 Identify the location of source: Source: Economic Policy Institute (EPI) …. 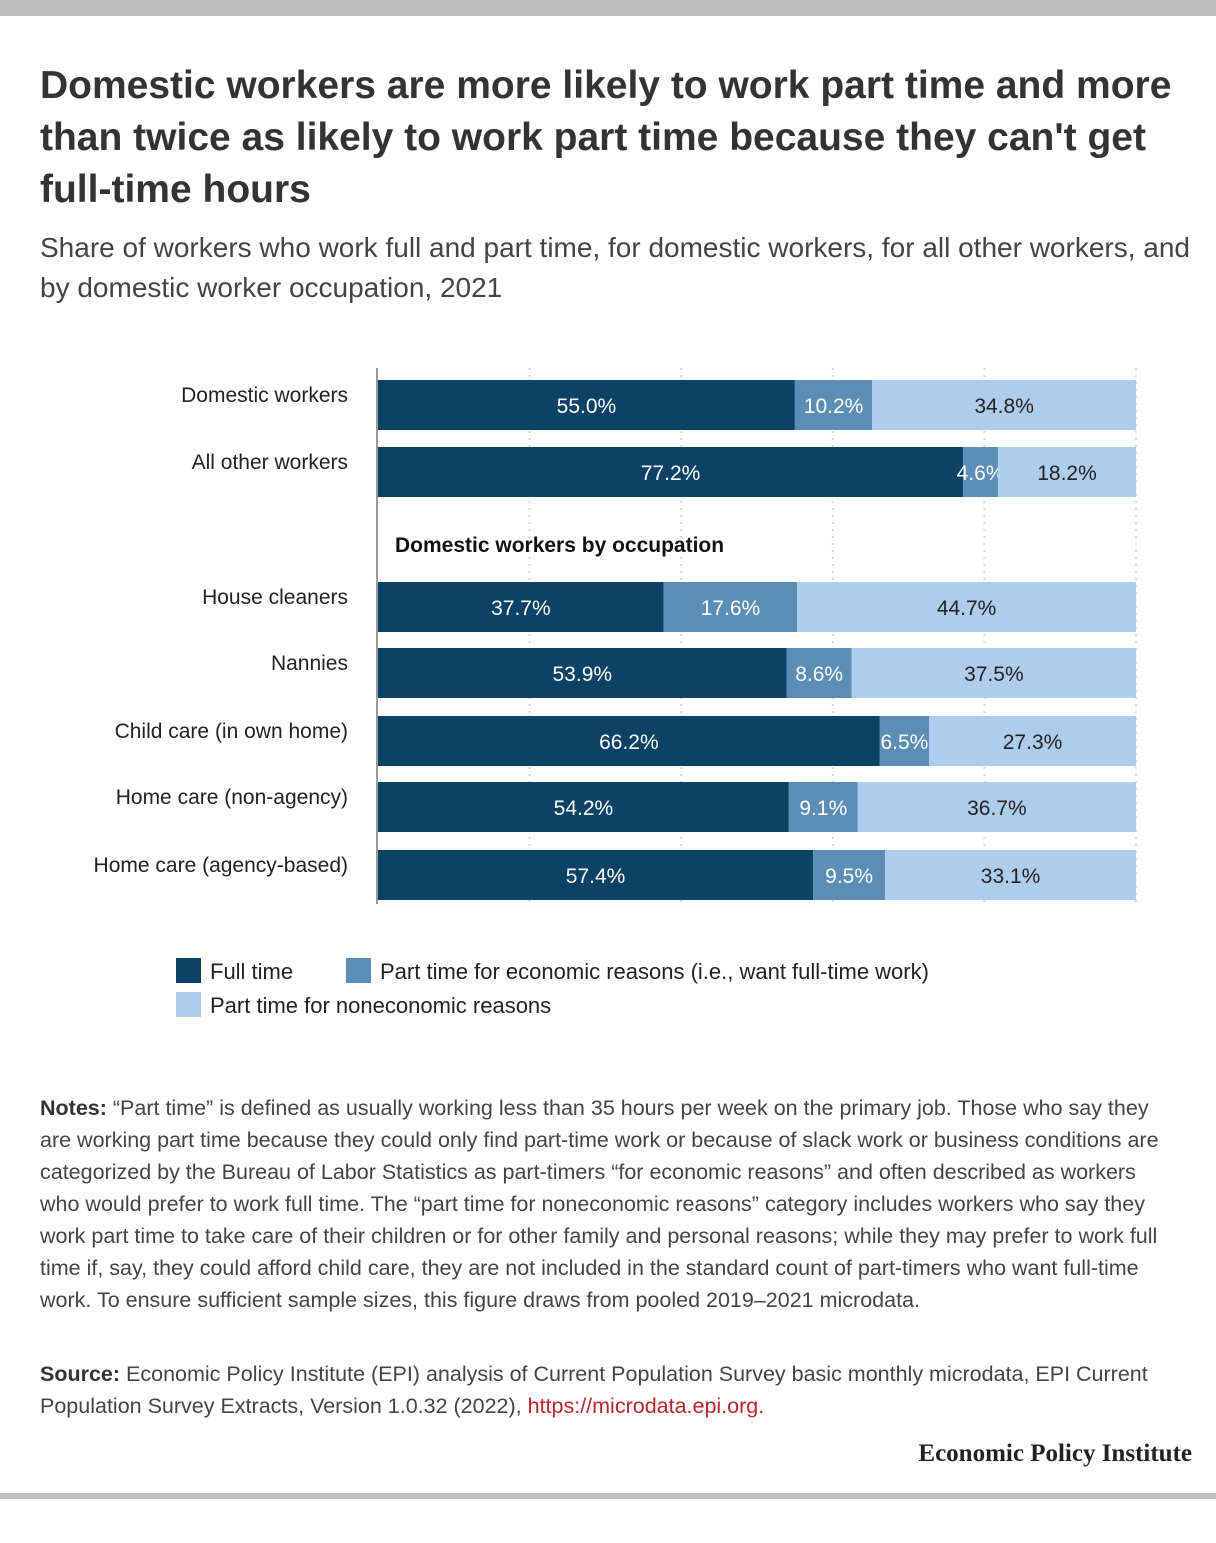
(610, 1390).